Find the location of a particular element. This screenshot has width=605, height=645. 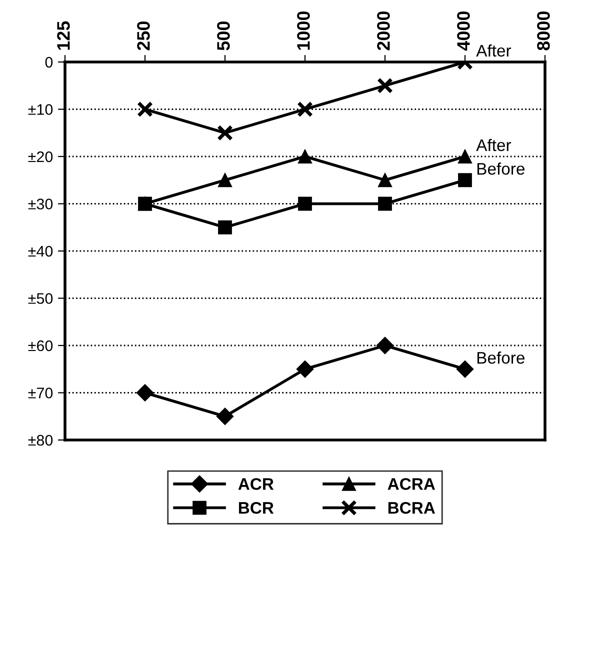

legend-label: ACRA is located at coordinates (412, 484).